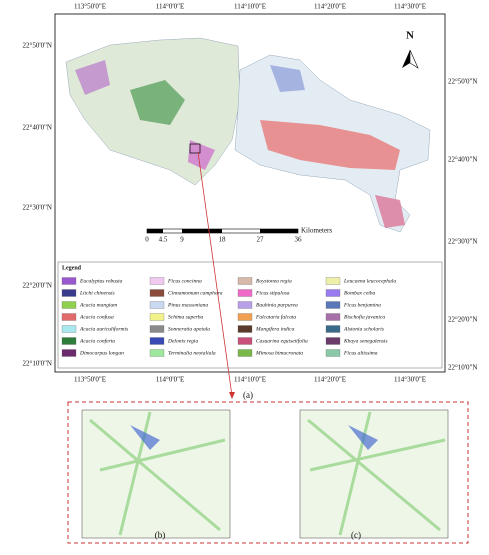 This screenshot has width=489, height=555. Describe the element at coordinates (163, 240) in the screenshot. I see `scale-label: 4.5` at that location.